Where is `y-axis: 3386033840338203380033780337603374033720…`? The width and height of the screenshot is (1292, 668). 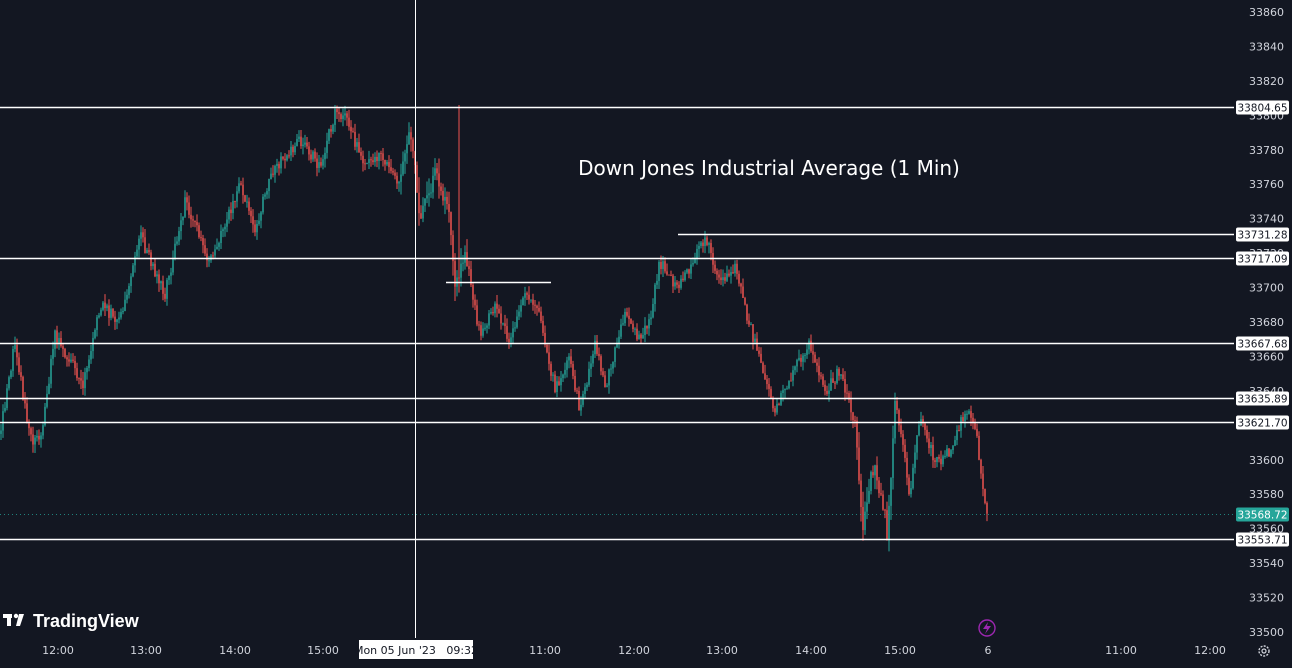 y-axis: 3386033840338203380033780337603374033720… is located at coordinates (1266, 322).